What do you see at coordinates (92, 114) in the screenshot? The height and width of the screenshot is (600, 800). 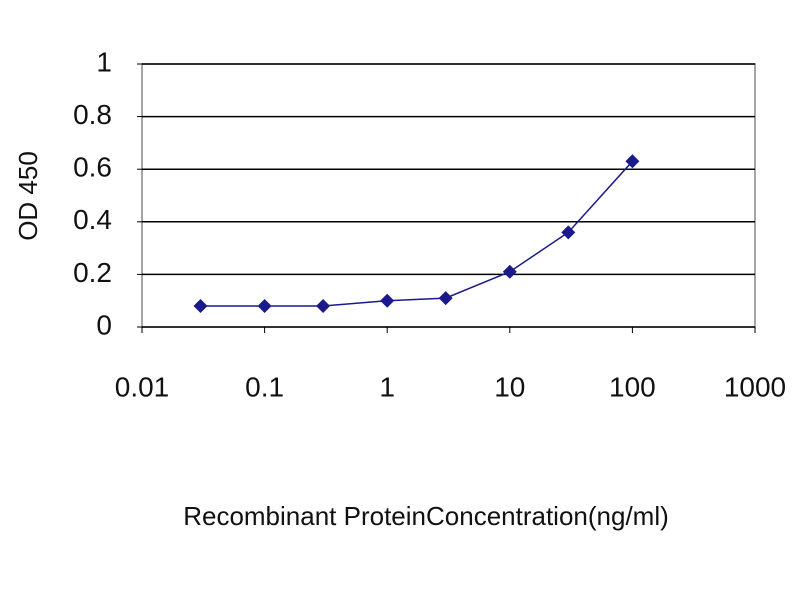 I see `y-tick-label: 0.8` at bounding box center [92, 114].